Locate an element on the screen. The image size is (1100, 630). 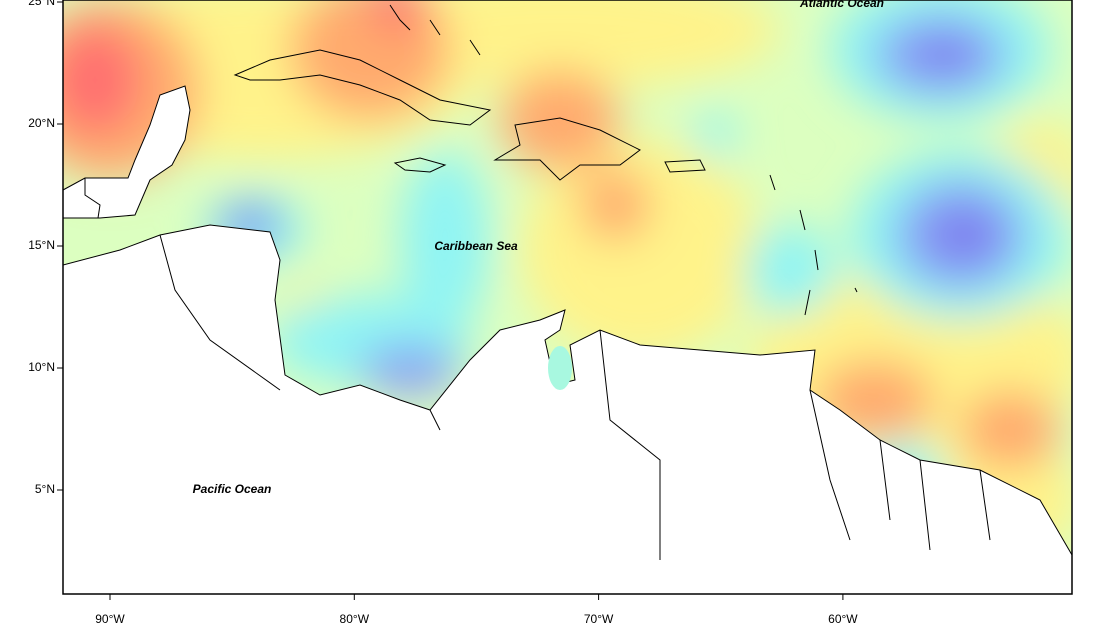
lon-label: 60°W is located at coordinates (843, 619).